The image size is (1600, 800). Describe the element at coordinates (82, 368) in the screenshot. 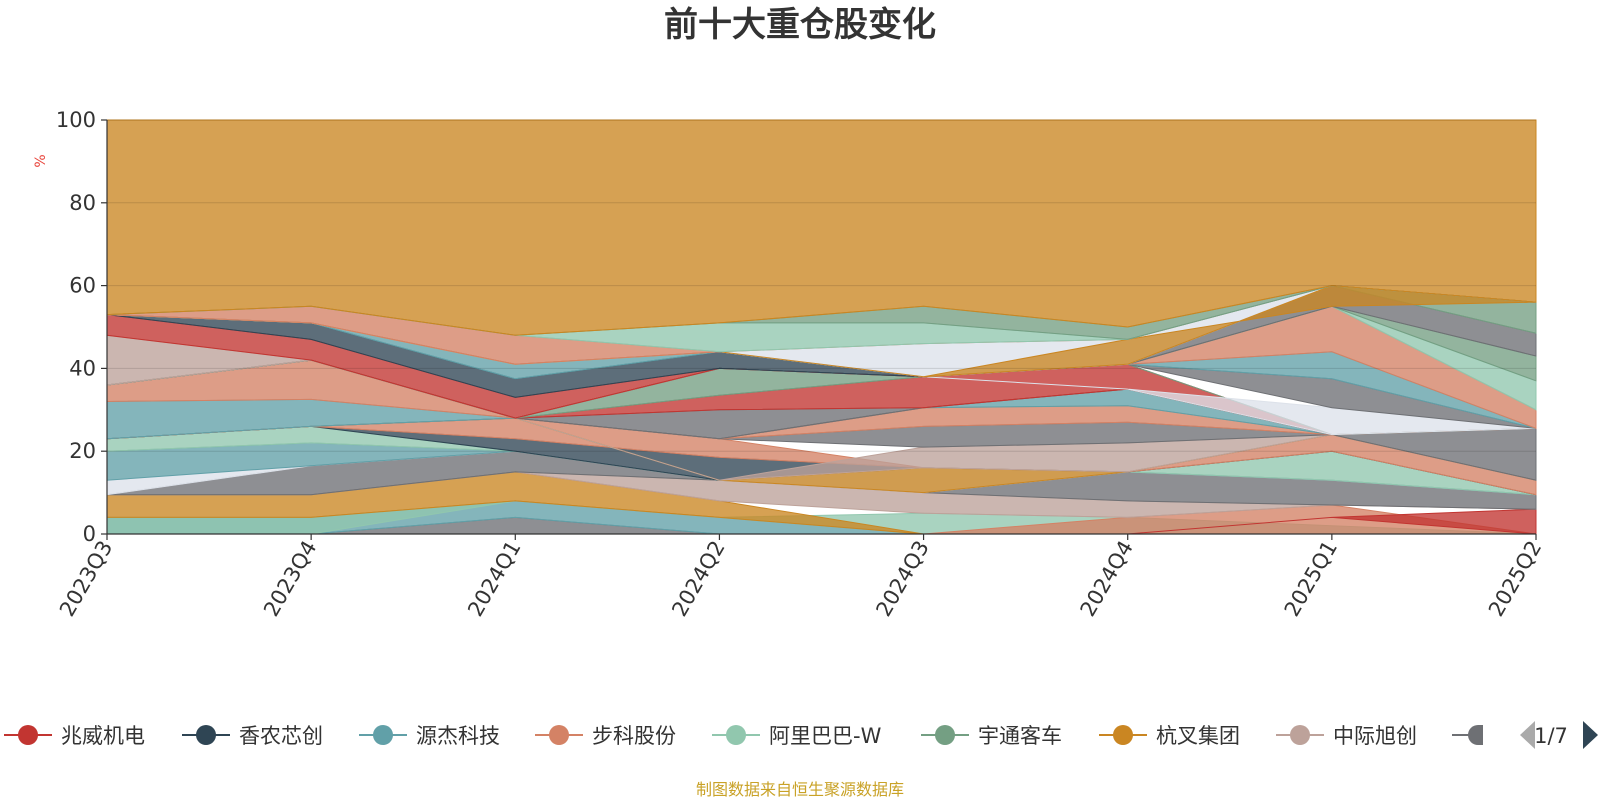

I see `y-tick-label: 40` at that location.